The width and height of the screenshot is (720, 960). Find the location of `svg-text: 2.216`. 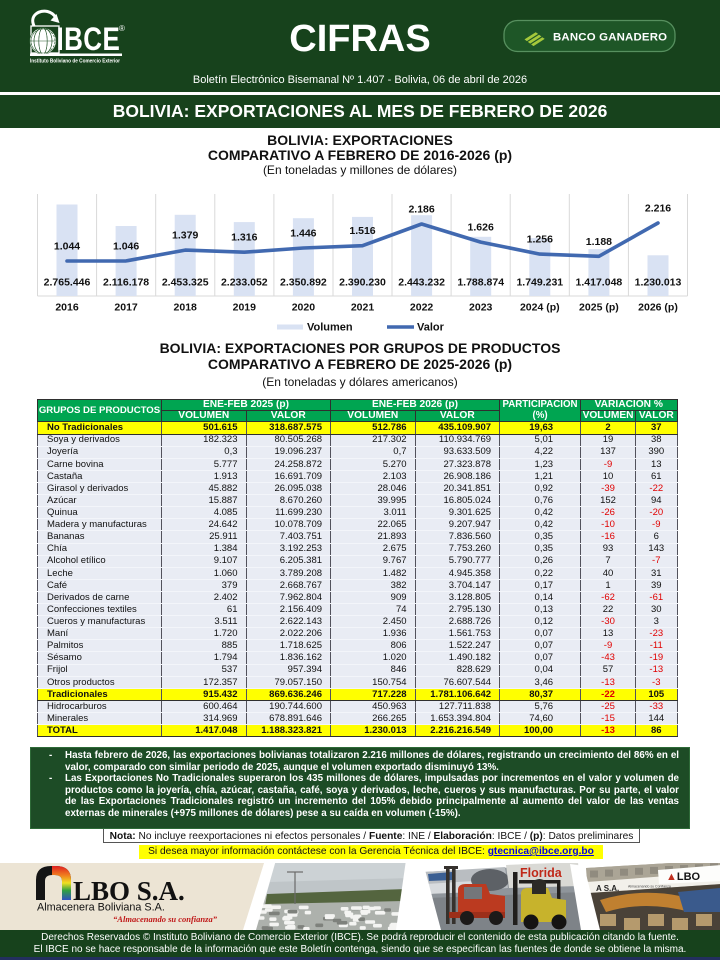

svg-text: 2.216 is located at coordinates (658, 209).